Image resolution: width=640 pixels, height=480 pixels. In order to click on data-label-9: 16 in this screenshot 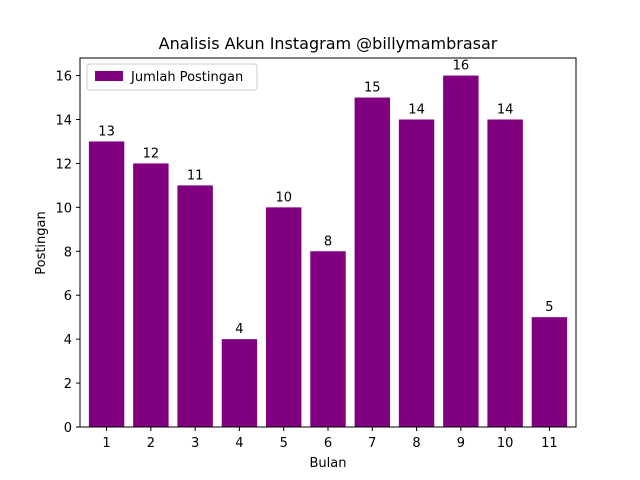, I will do `click(461, 66)`.